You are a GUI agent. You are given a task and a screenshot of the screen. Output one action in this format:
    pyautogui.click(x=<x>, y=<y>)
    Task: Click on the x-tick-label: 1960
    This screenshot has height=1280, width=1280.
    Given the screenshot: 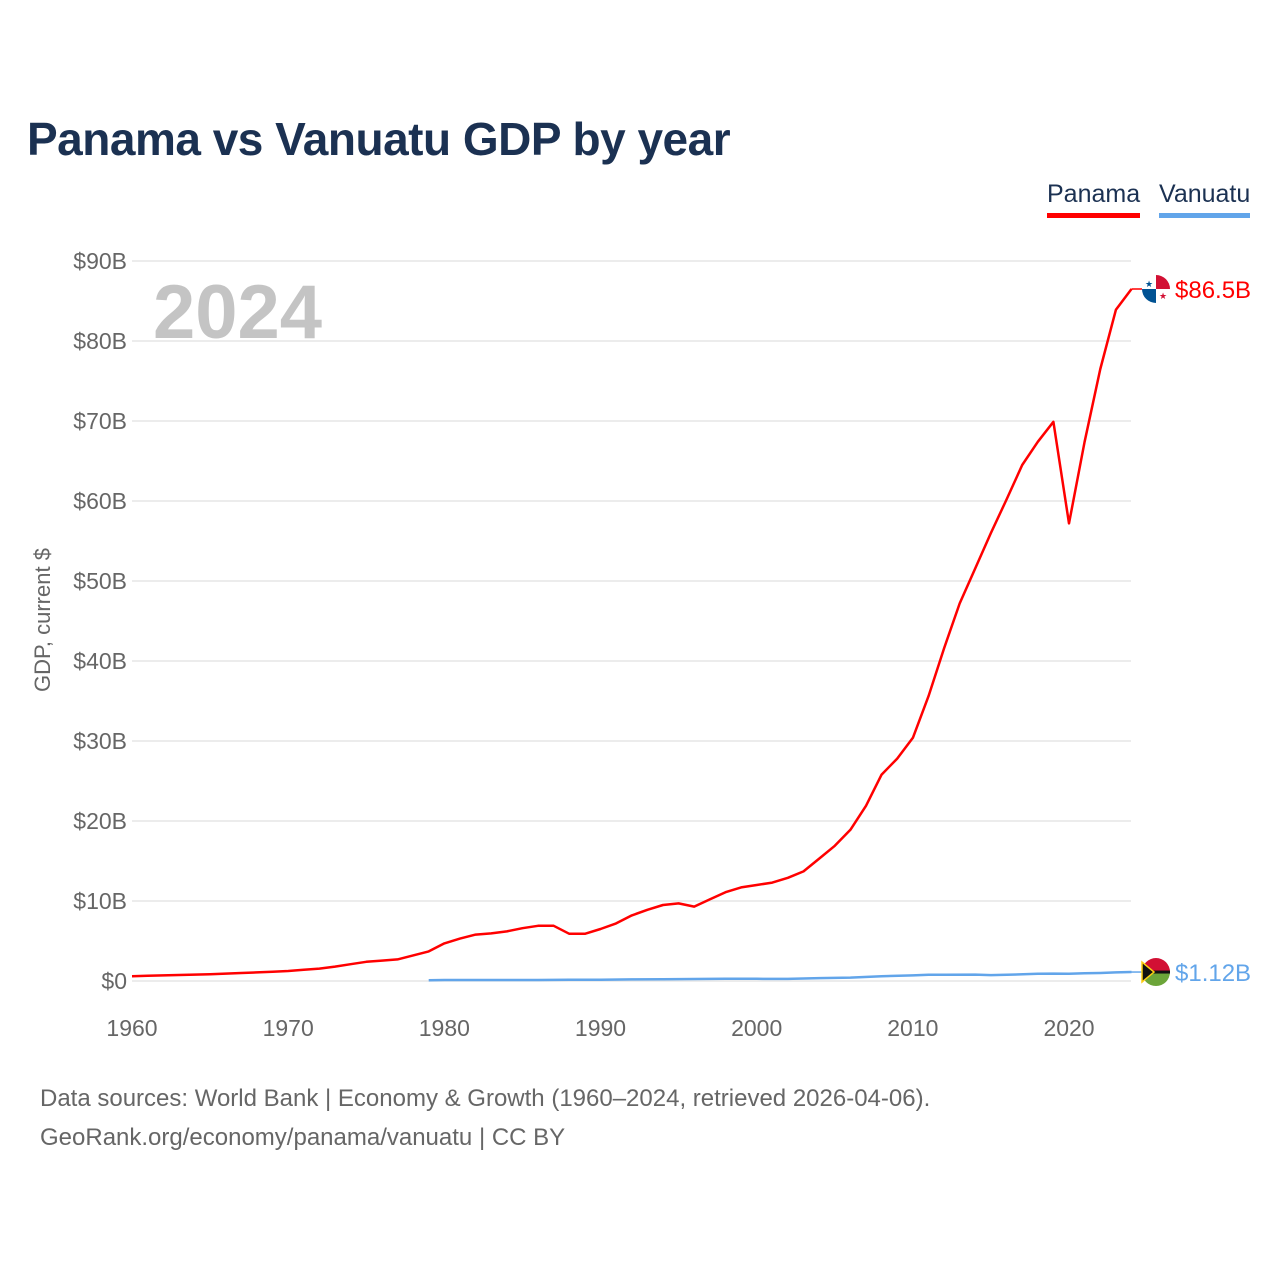 What is the action you would take?
    pyautogui.click(x=131, y=1028)
    